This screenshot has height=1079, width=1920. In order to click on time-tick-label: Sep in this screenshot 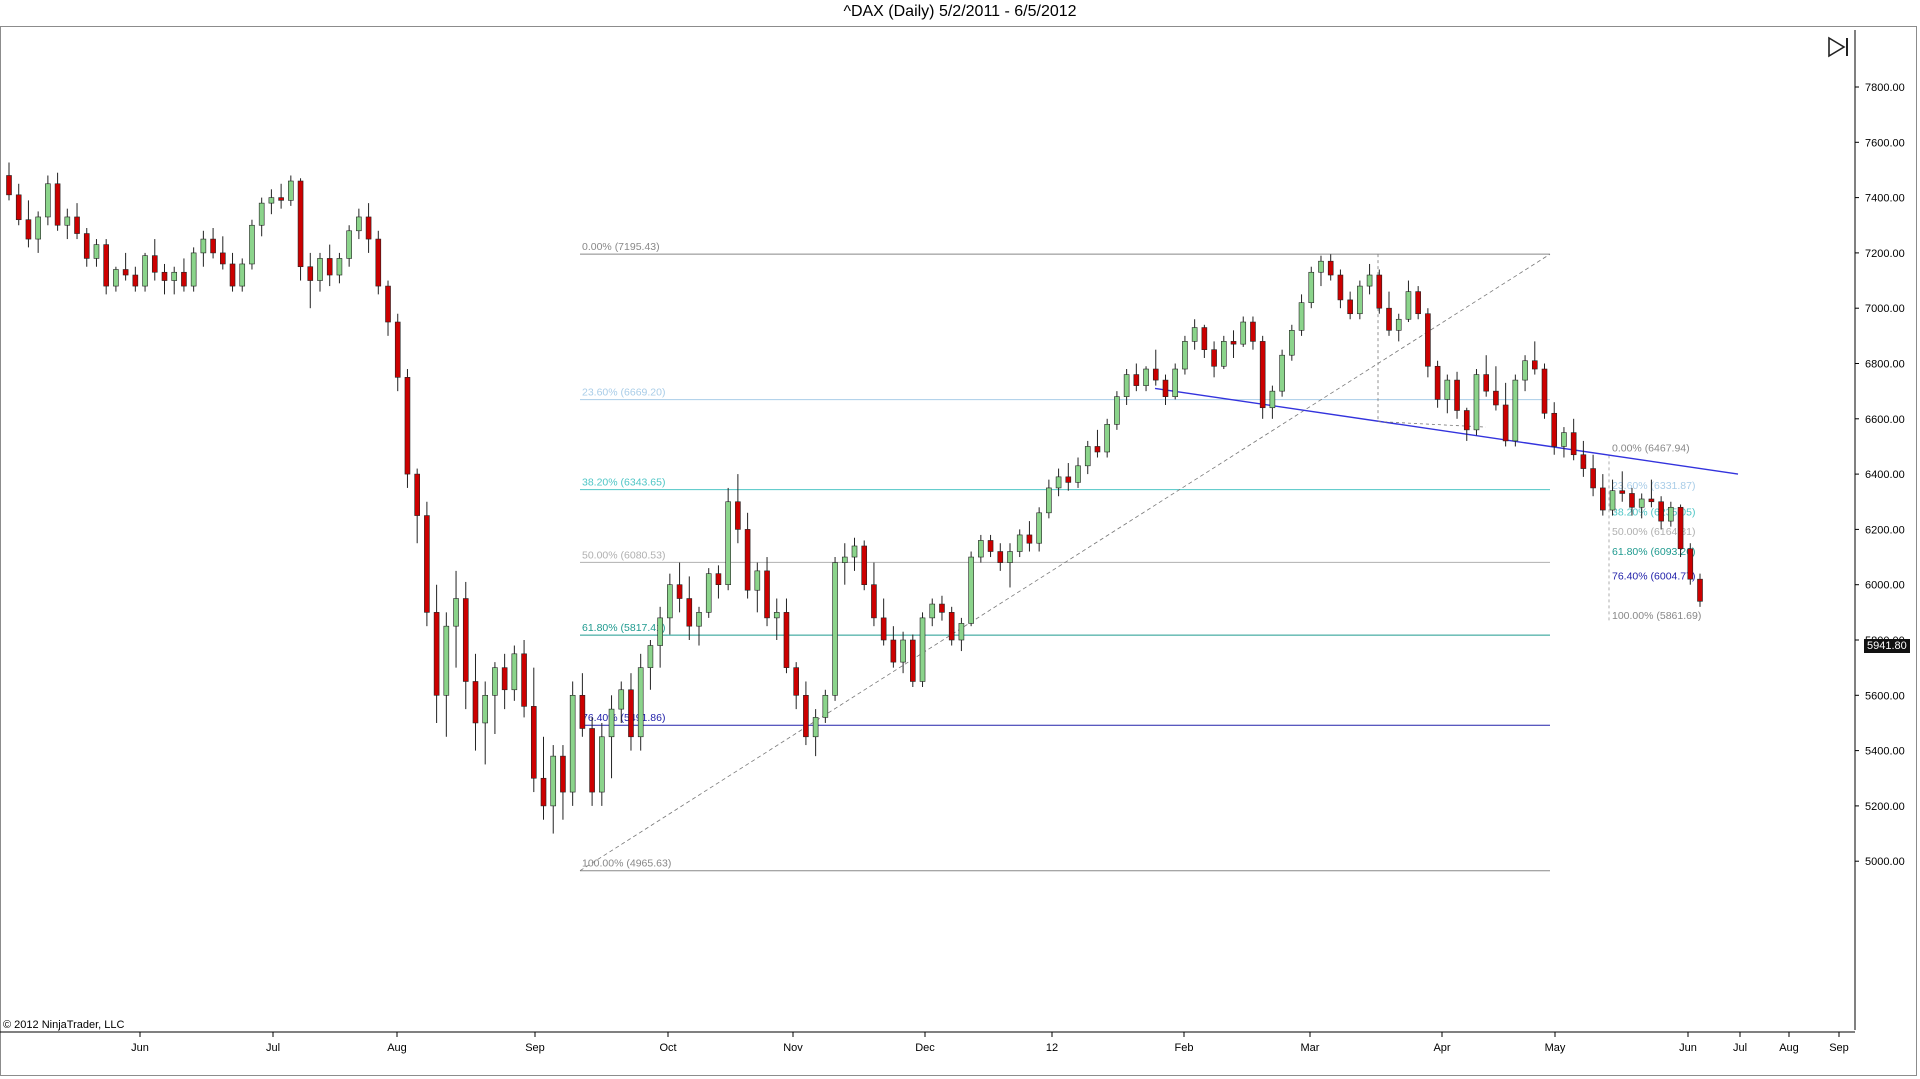, I will do `click(535, 1048)`.